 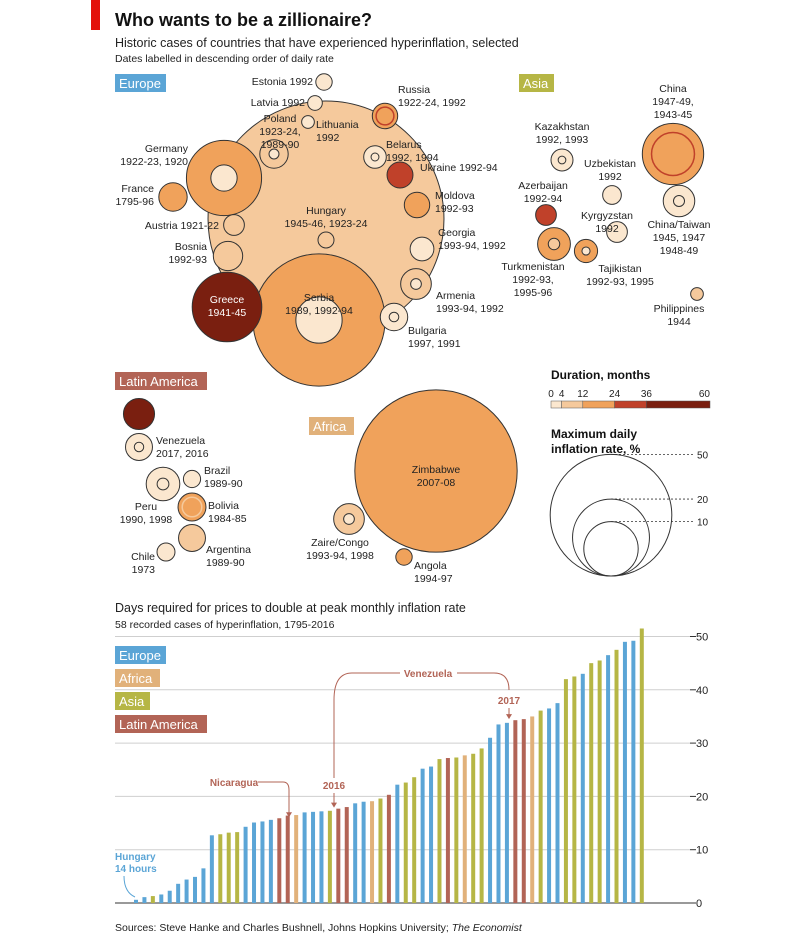 I want to click on bubble-angola, so click(x=404, y=557).